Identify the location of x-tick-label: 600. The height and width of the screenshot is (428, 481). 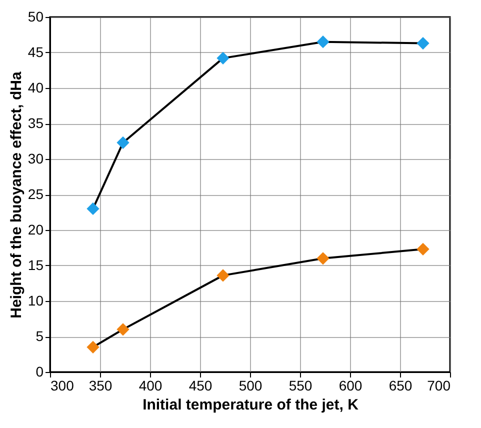
(350, 386).